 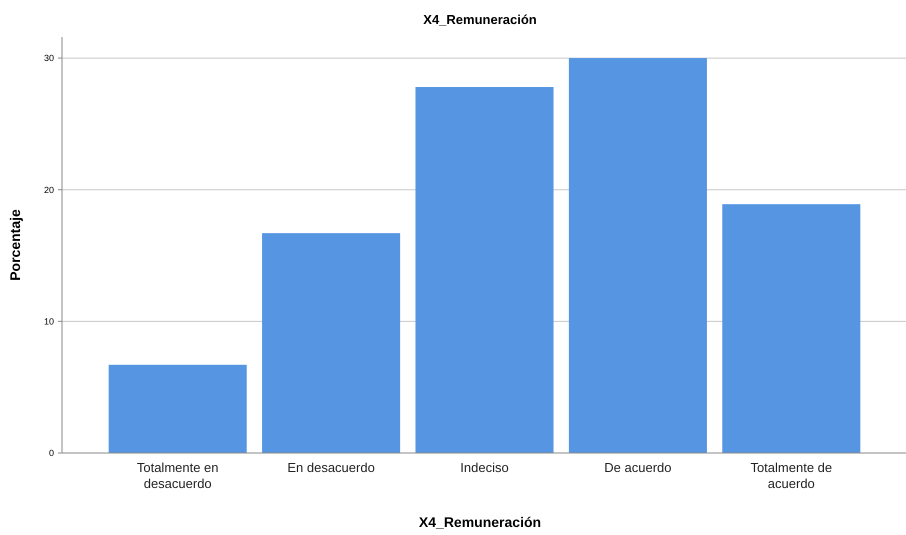 What do you see at coordinates (638, 467) in the screenshot?
I see `x-tick-label: De acuerdo` at bounding box center [638, 467].